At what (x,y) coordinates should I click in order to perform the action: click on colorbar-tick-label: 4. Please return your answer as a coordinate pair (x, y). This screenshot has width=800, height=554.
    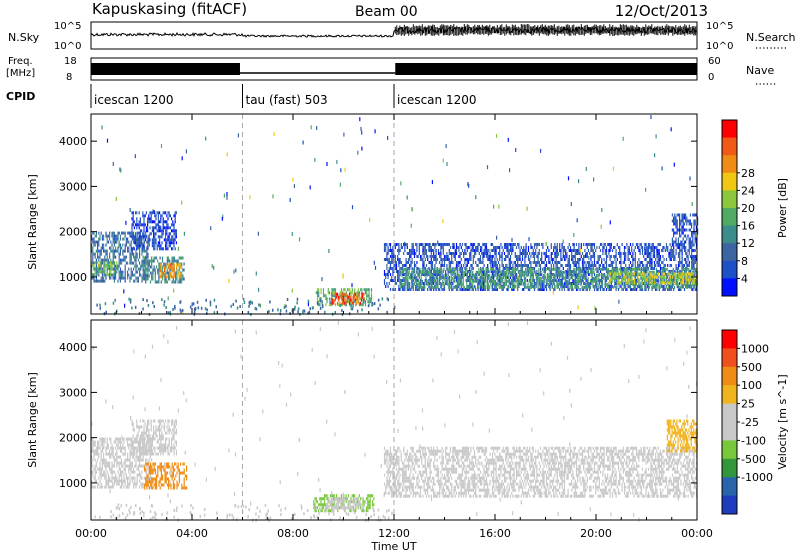
    Looking at the image, I should click on (744, 278).